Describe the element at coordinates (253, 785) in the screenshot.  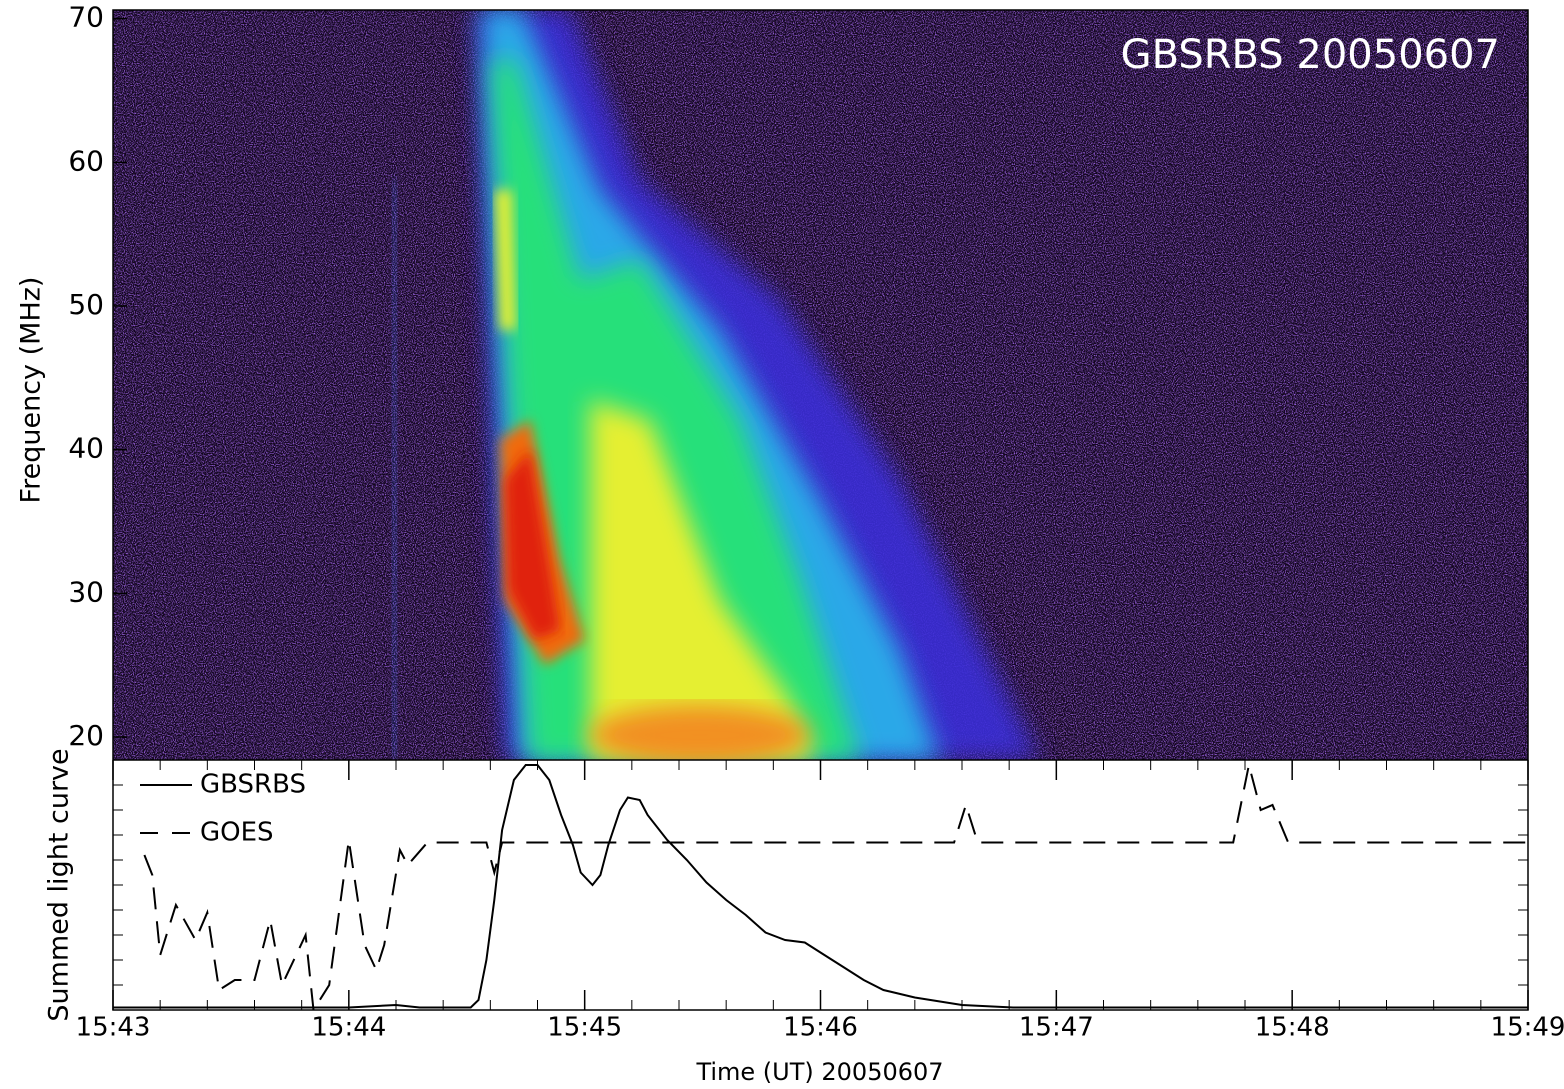
I see `legend-label: GBSRBS` at that location.